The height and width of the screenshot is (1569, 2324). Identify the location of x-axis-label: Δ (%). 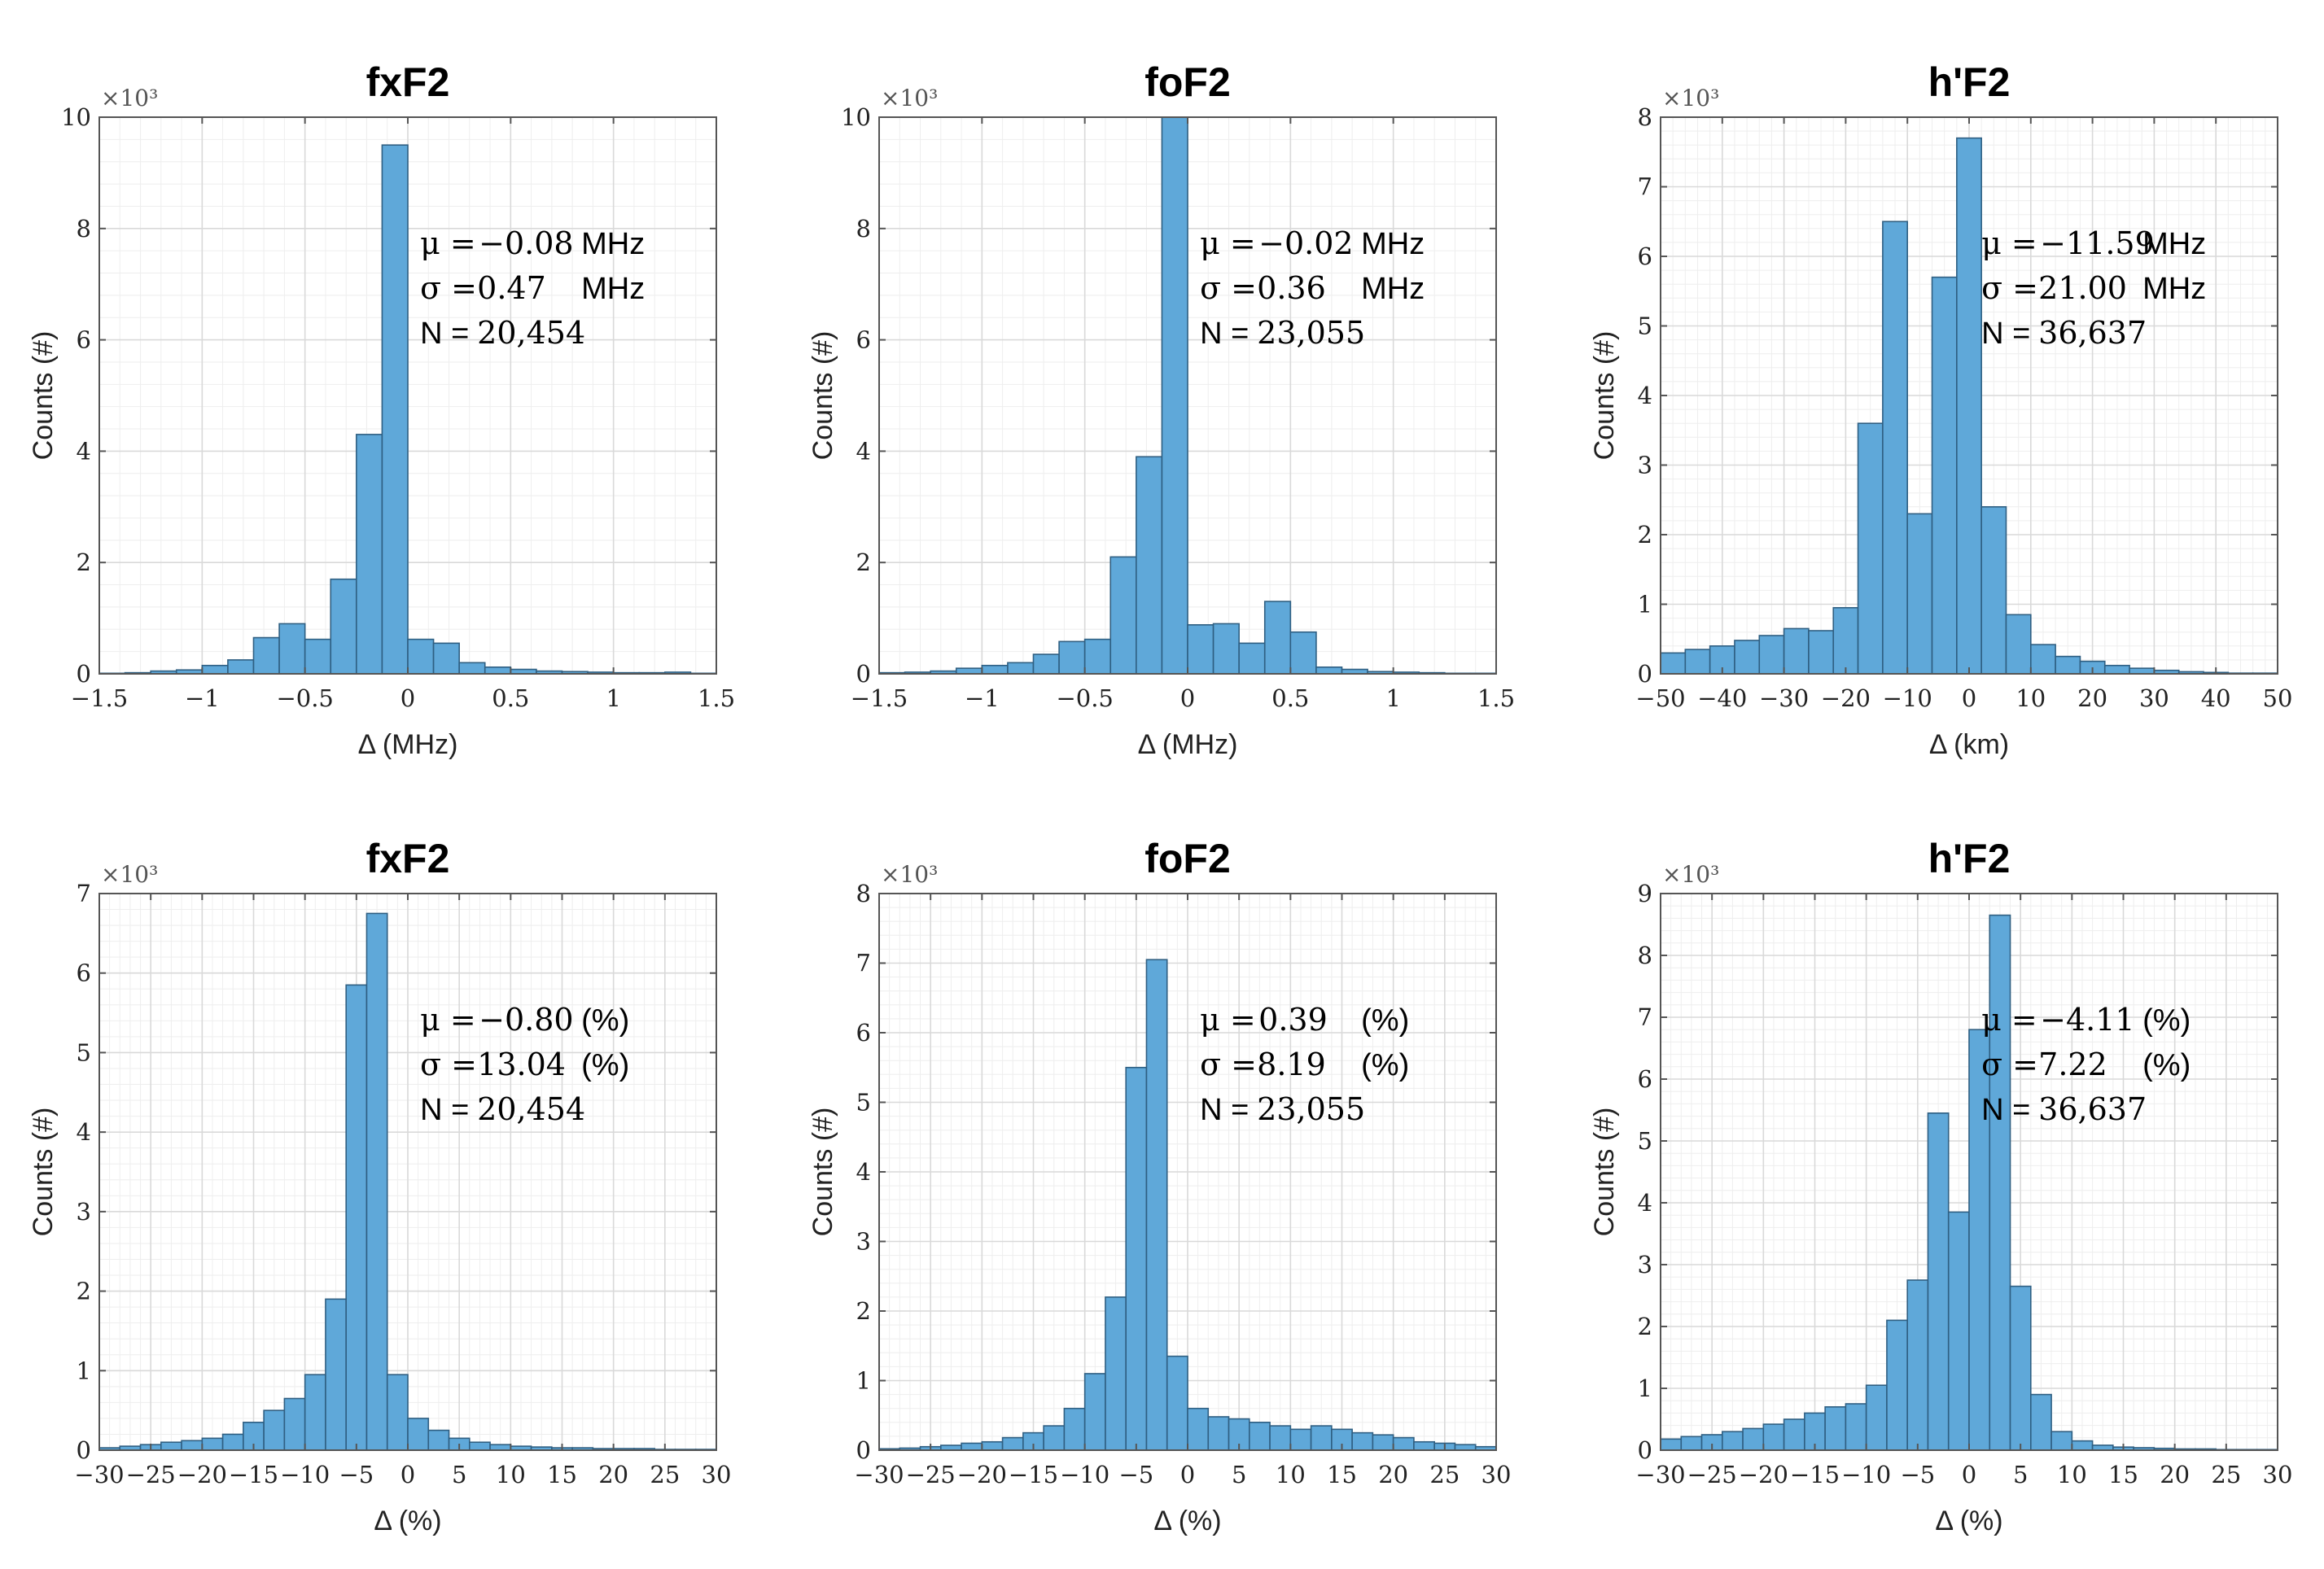
(1968, 1521).